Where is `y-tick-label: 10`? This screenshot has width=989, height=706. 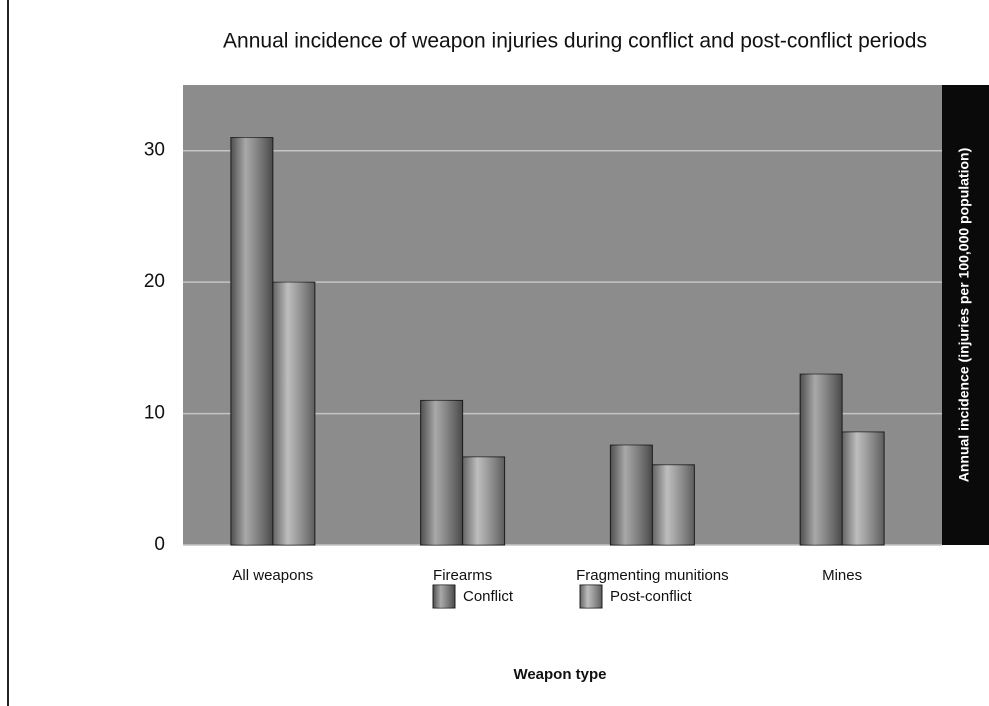
y-tick-label: 10 is located at coordinates (154, 413).